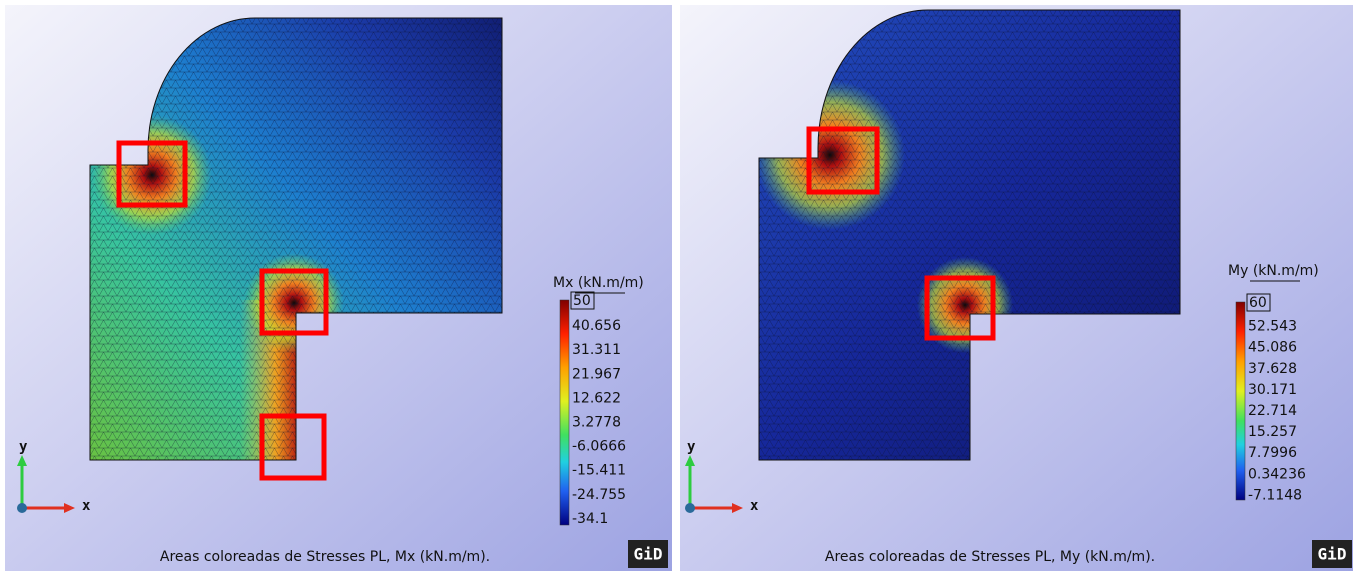  Describe the element at coordinates (1277, 474) in the screenshot. I see `legend-label: 0.34236` at that location.